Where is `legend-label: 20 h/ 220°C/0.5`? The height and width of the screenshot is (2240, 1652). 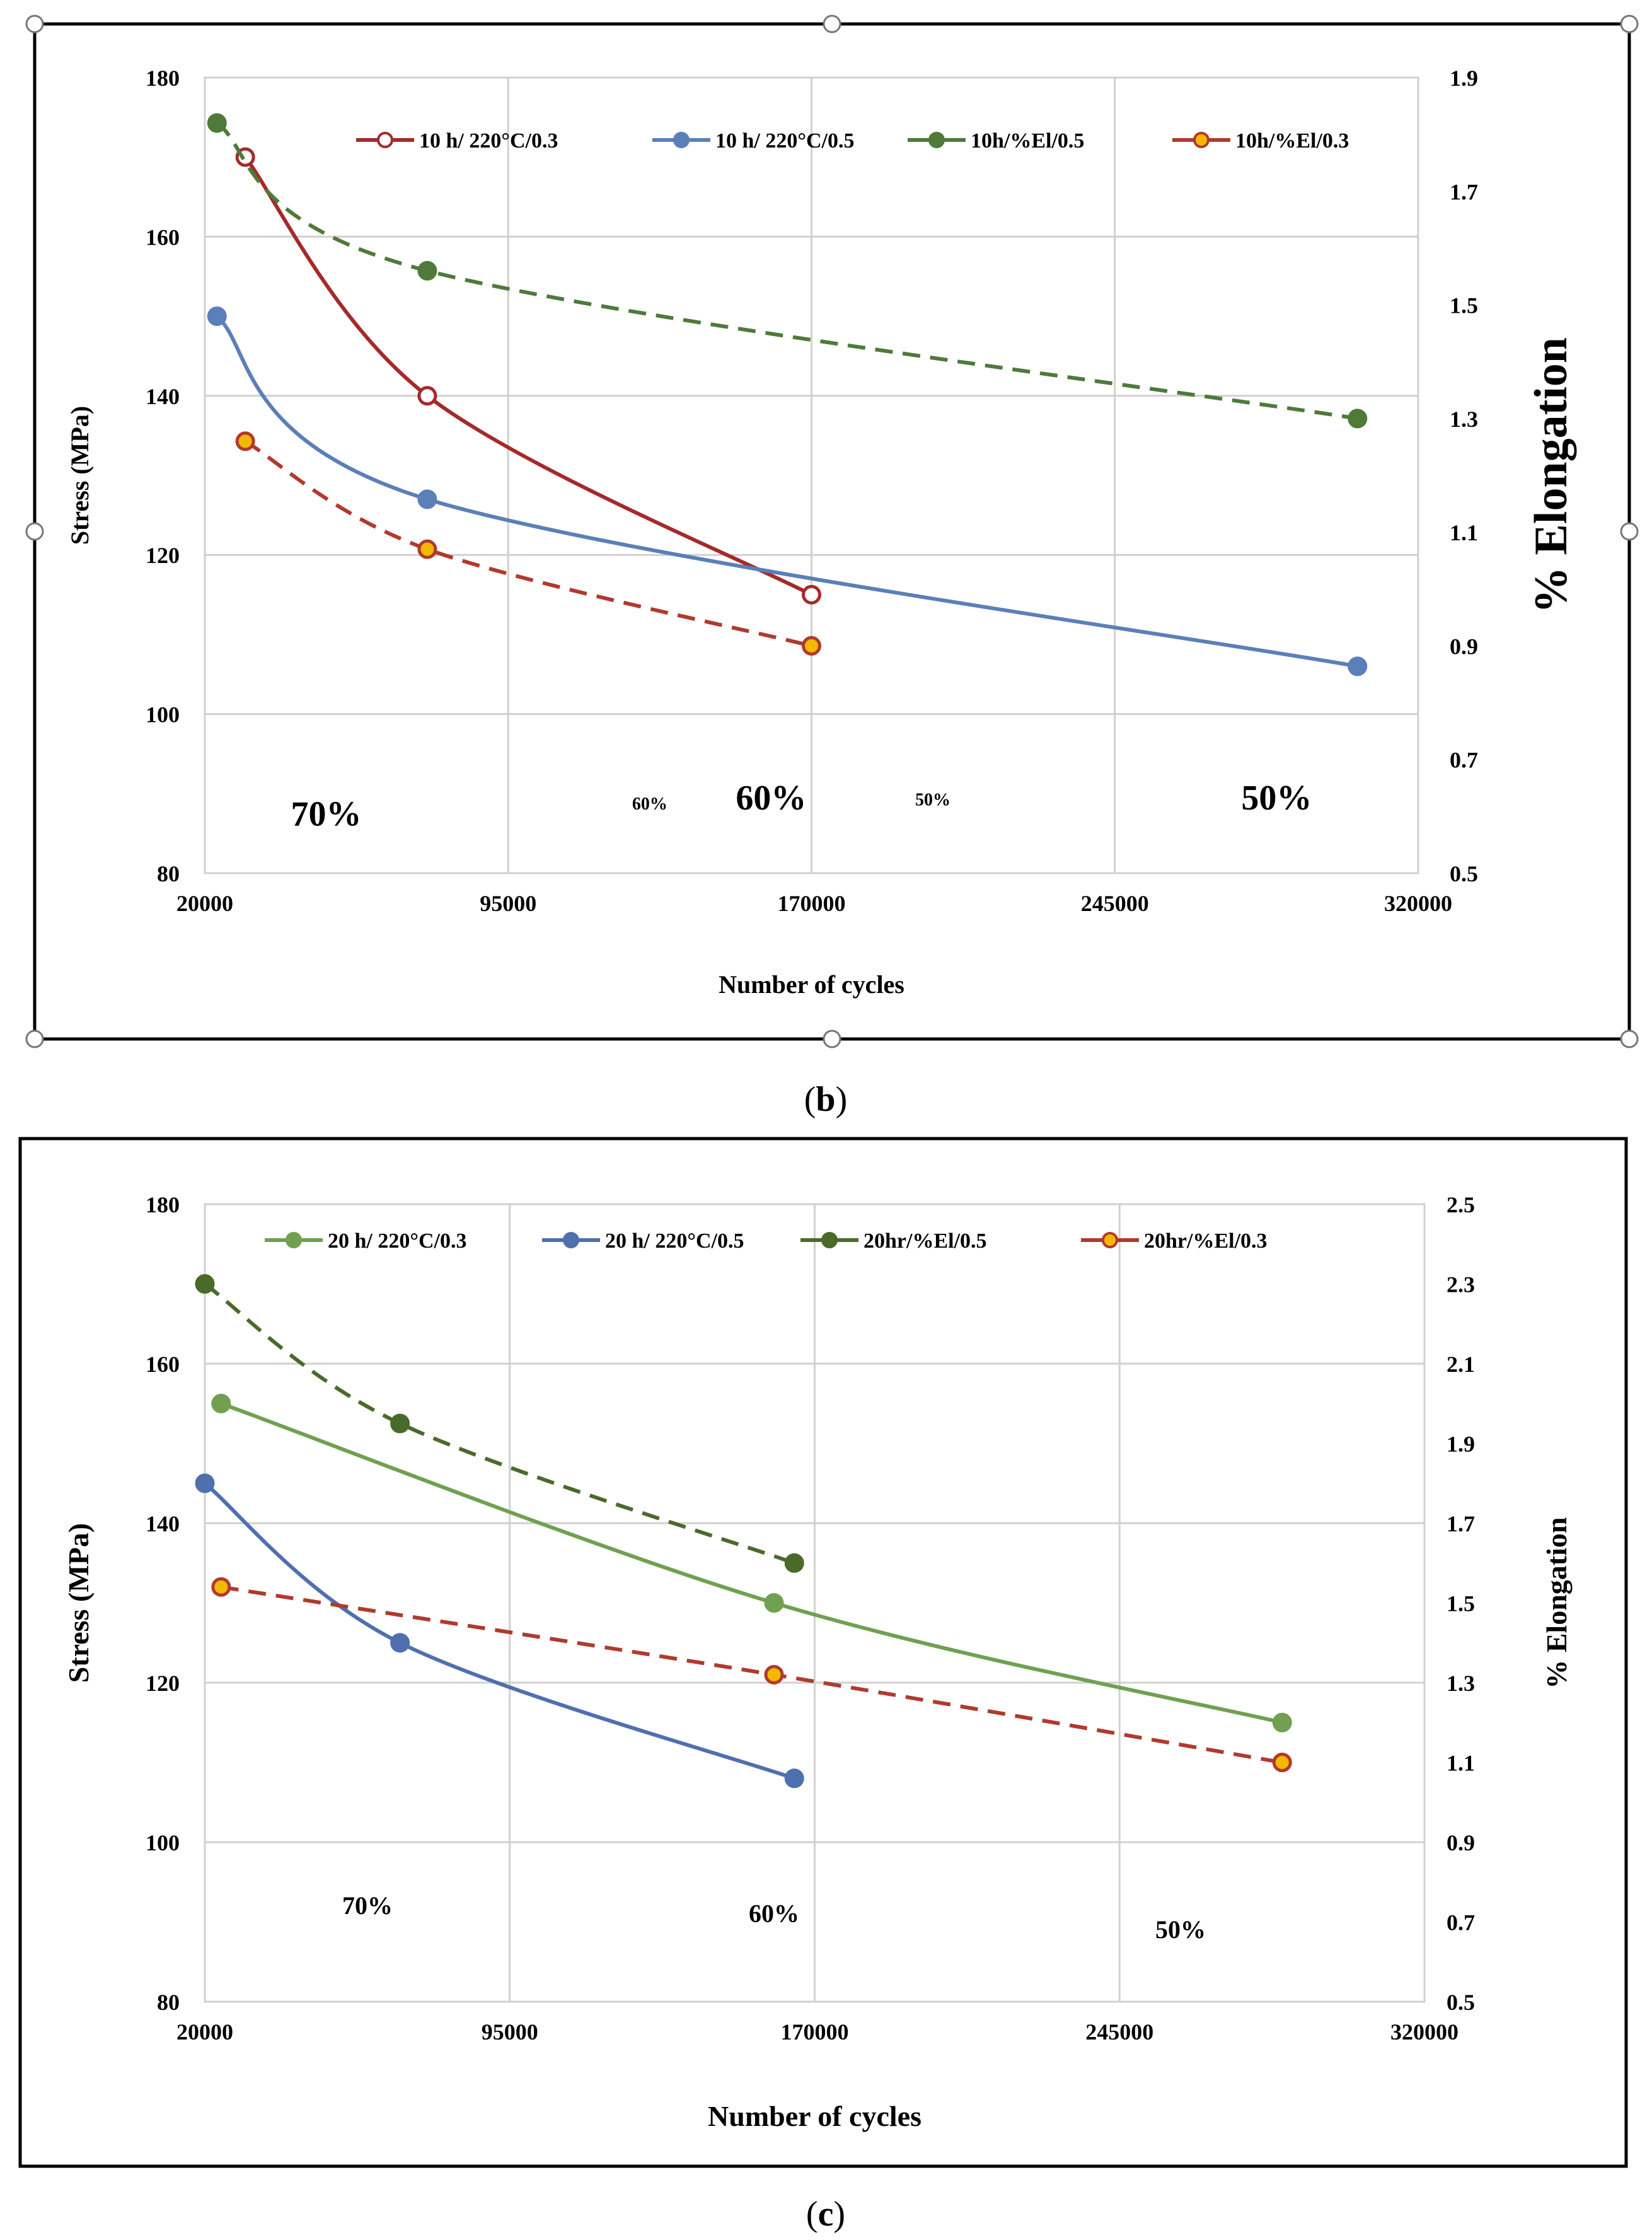
legend-label: 20 h/ 220°C/0.5 is located at coordinates (674, 1241).